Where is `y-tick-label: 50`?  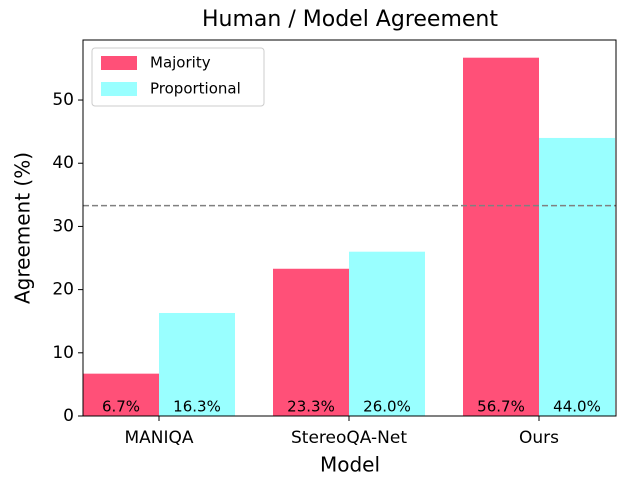 y-tick-label: 50 is located at coordinates (63, 100).